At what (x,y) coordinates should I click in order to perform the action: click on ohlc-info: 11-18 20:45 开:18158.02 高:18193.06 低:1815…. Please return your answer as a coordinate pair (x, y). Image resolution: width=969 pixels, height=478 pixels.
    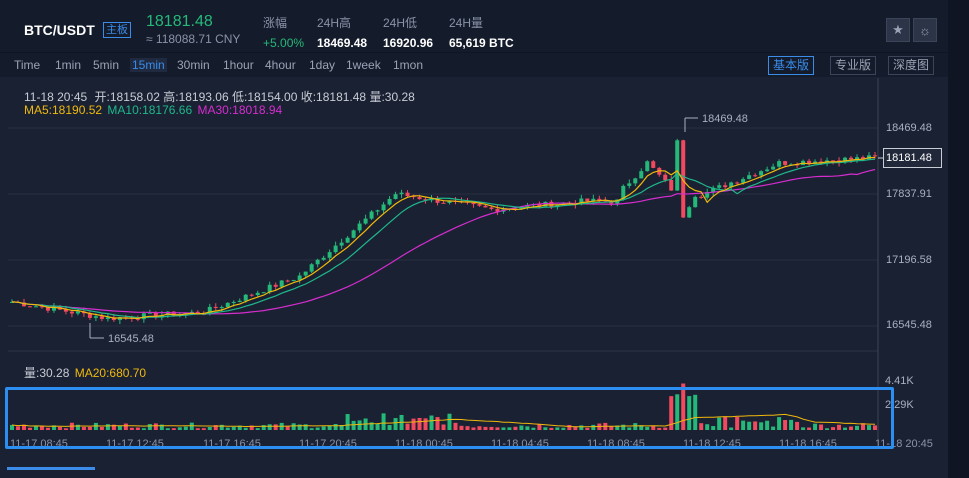
    Looking at the image, I should click on (219, 96).